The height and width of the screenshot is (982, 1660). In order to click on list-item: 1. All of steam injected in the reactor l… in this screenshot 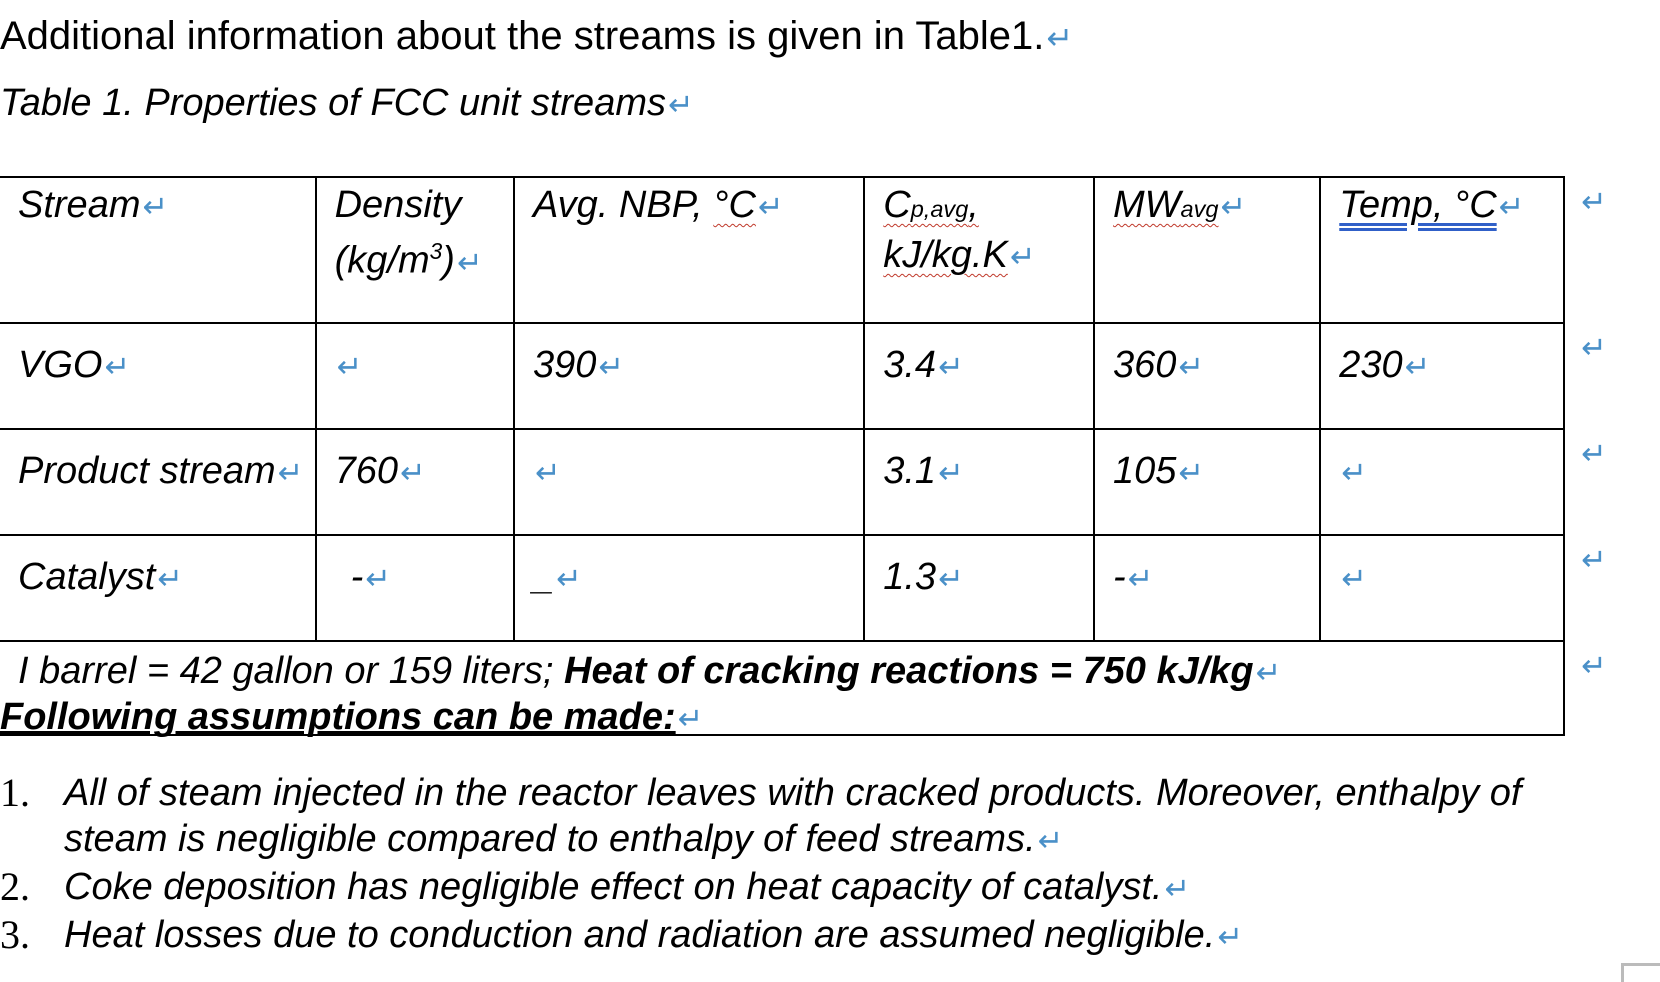, I will do `click(761, 815)`.